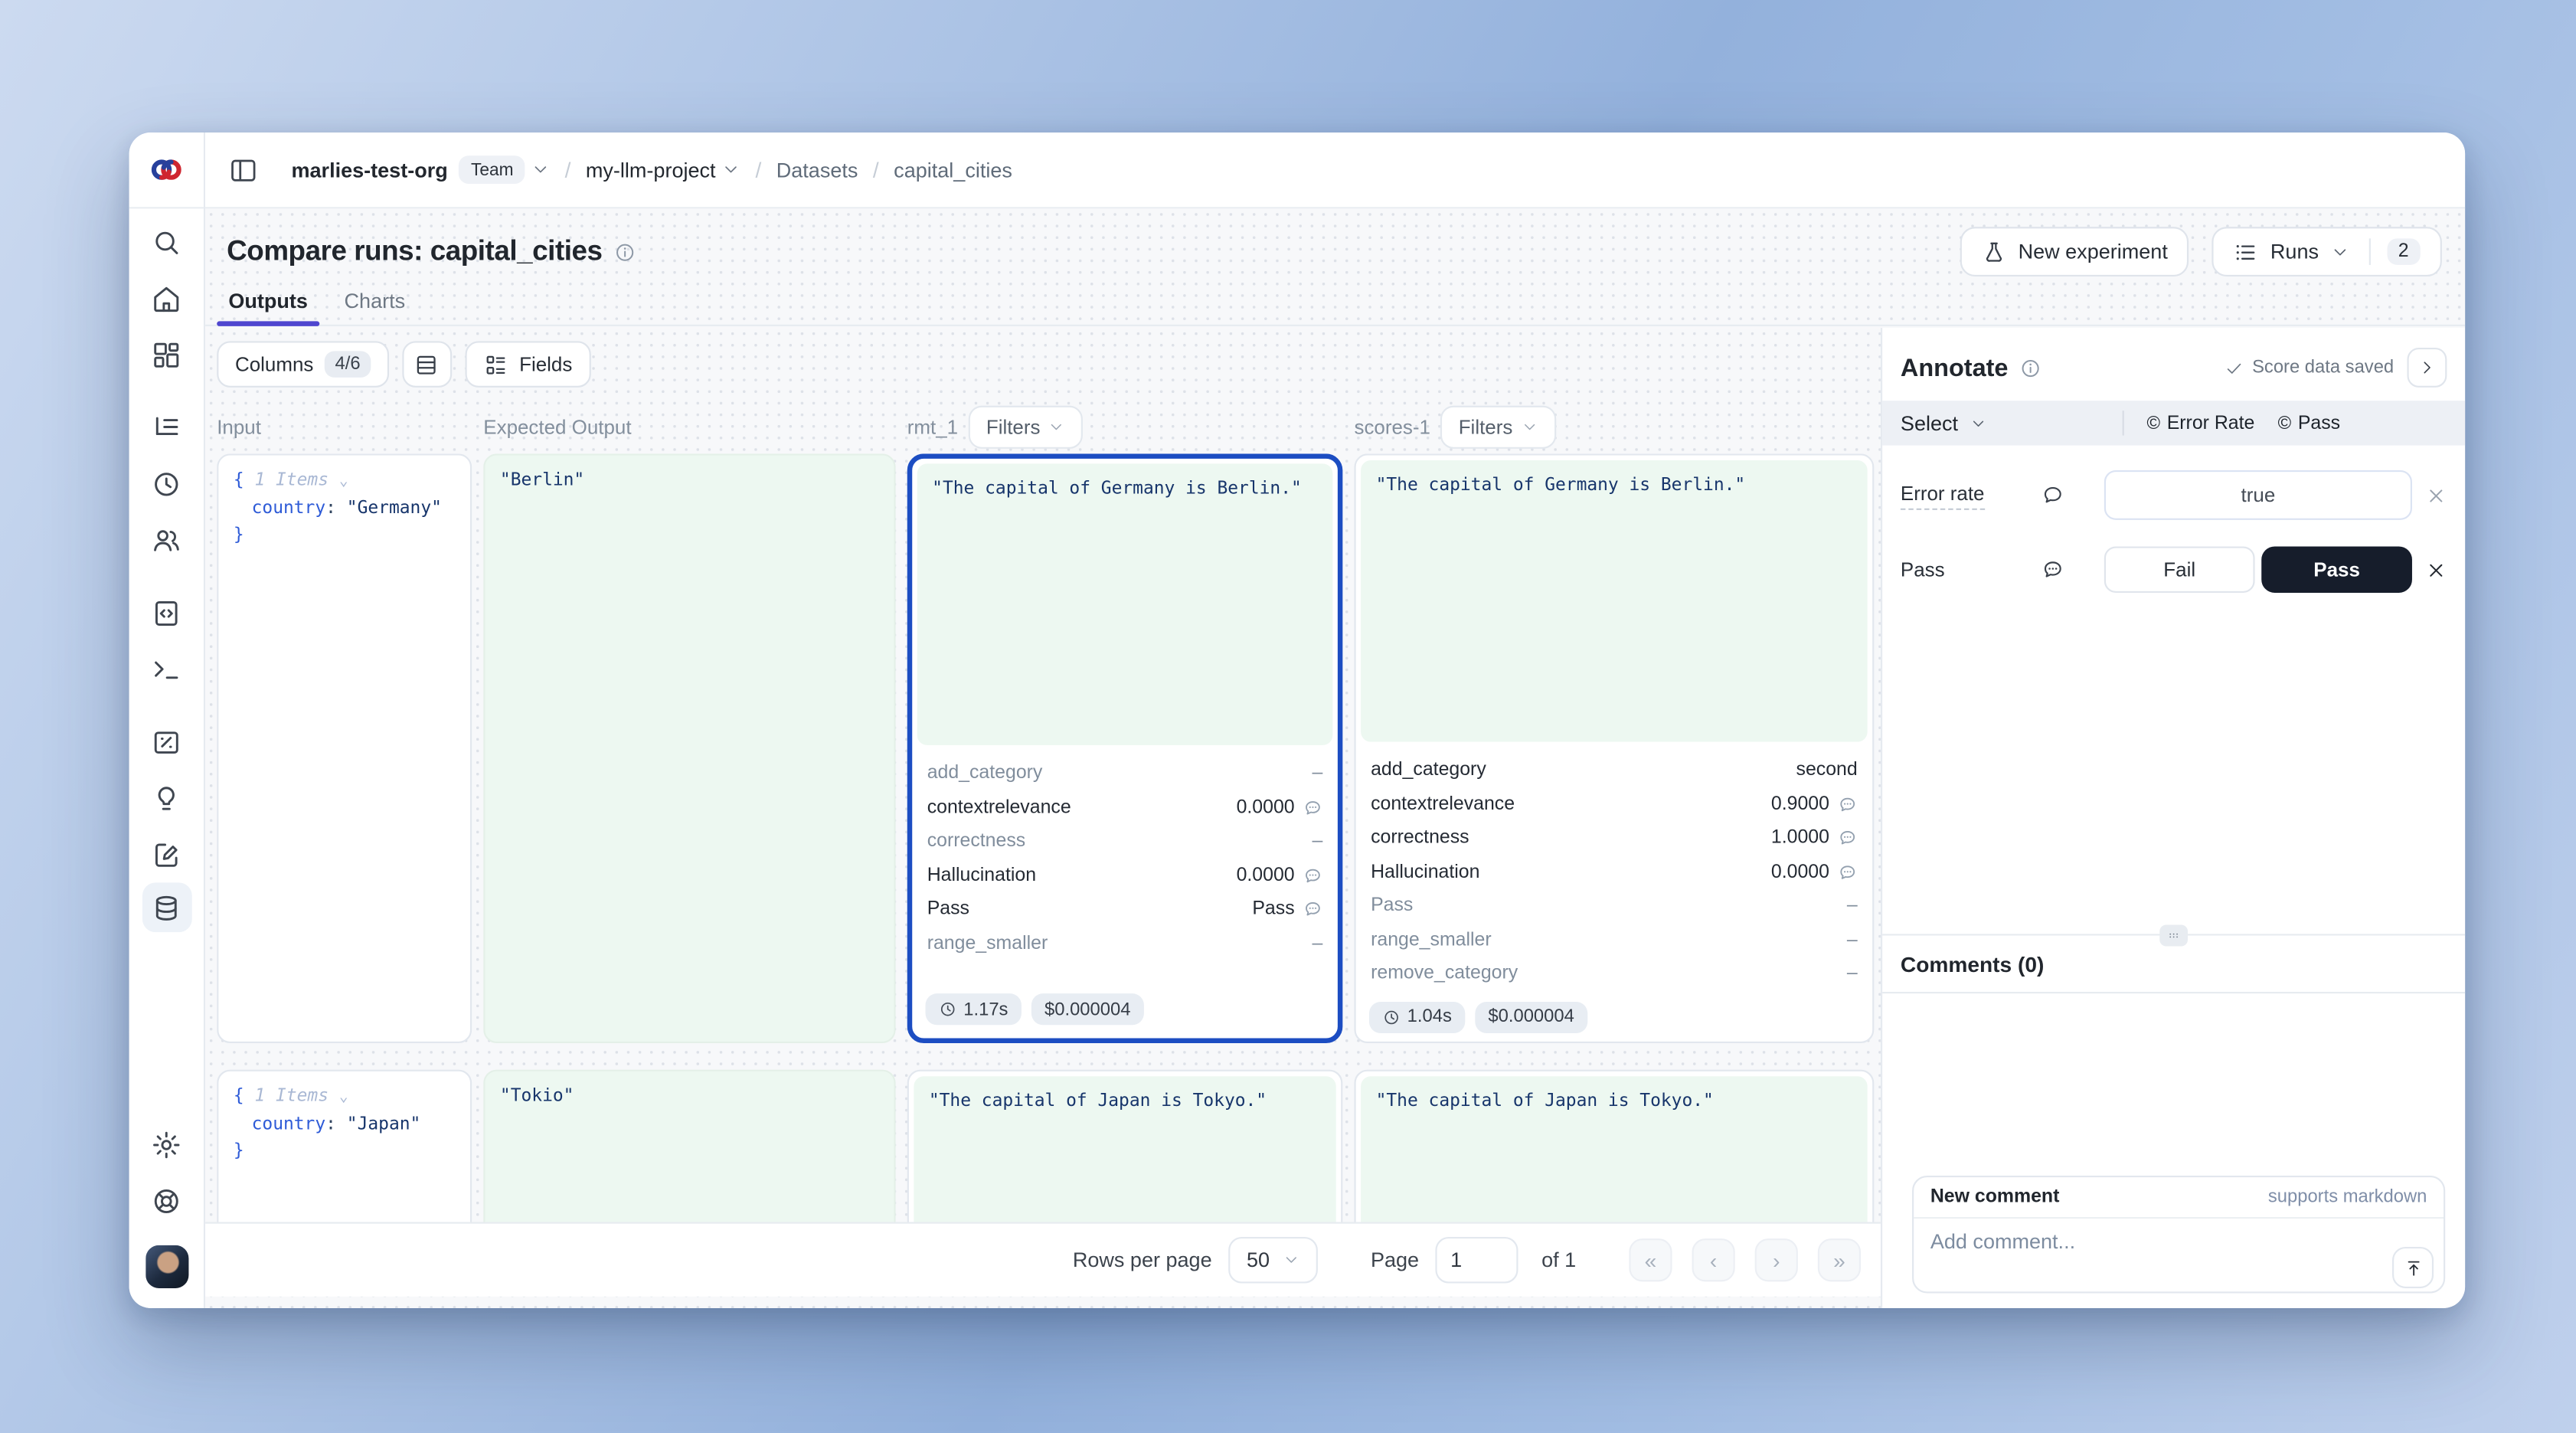 This screenshot has width=2576, height=1433. I want to click on new-experiment-button: New experiment, so click(2074, 252).